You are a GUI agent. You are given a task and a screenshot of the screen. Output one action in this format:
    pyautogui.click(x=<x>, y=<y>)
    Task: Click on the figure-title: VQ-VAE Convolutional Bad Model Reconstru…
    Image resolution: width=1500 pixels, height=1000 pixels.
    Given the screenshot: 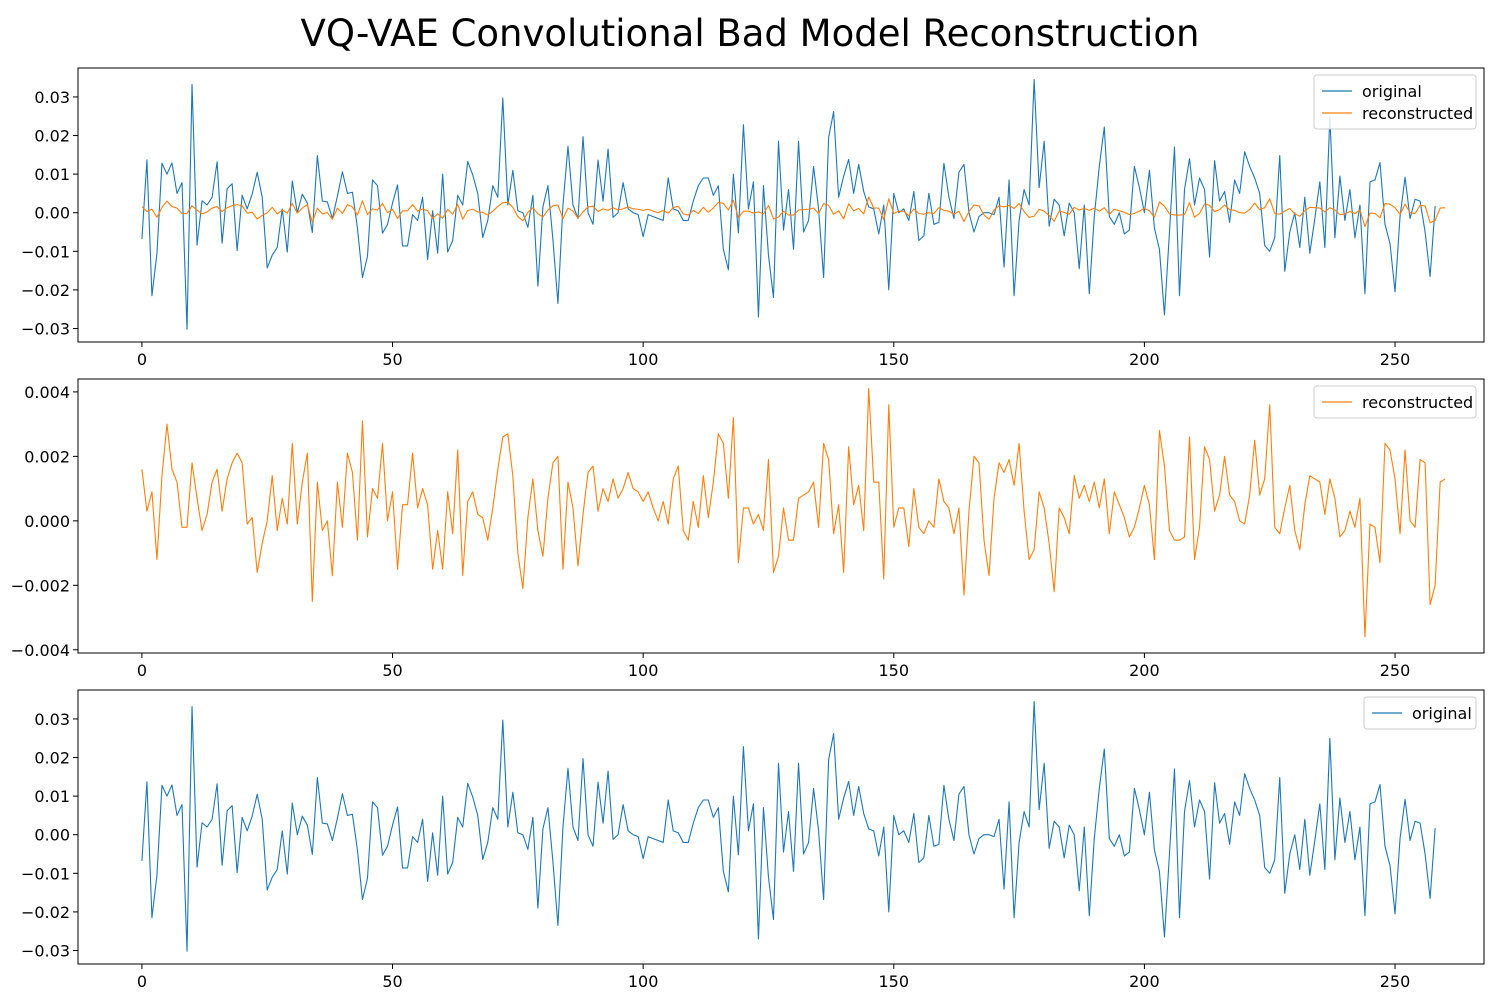 What is the action you would take?
    pyautogui.click(x=750, y=33)
    